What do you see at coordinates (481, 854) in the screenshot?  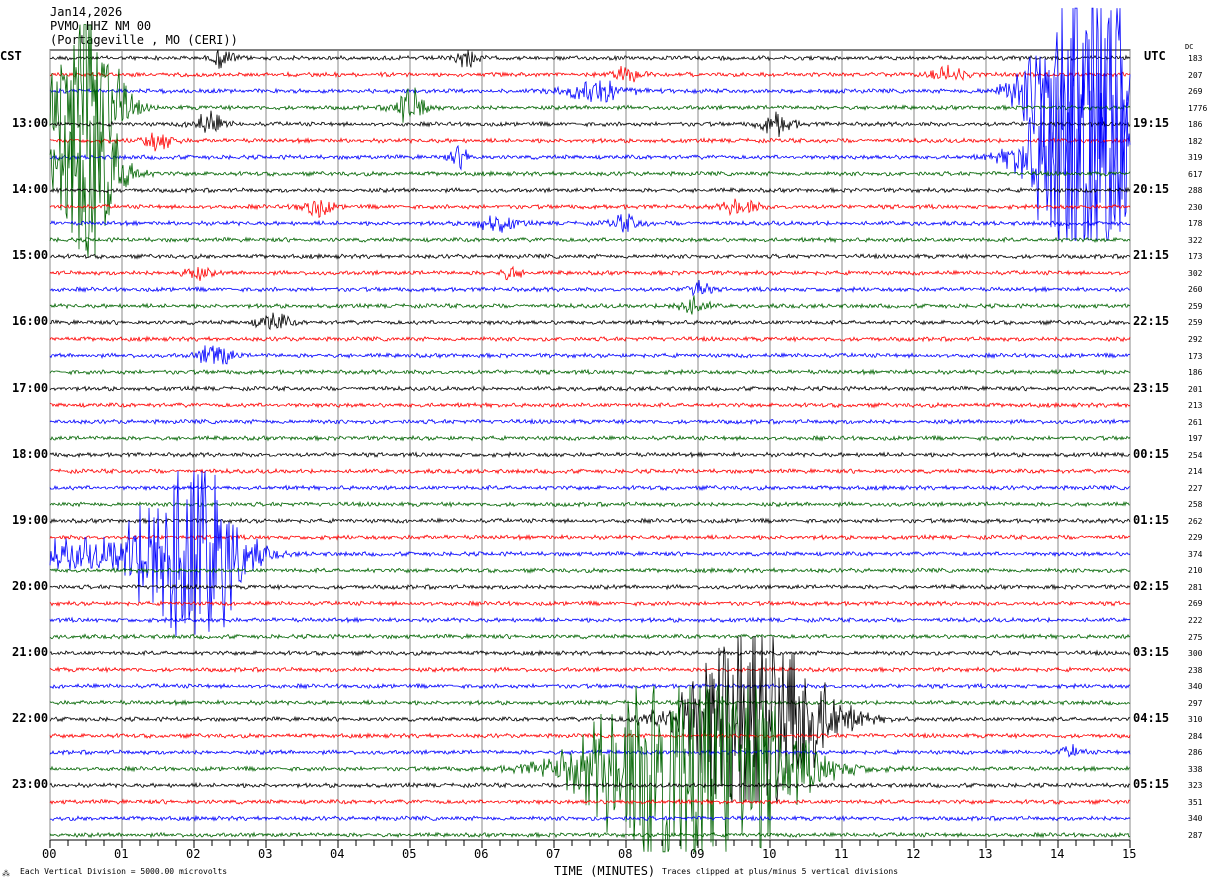 I see `x-tick-label: 06` at bounding box center [481, 854].